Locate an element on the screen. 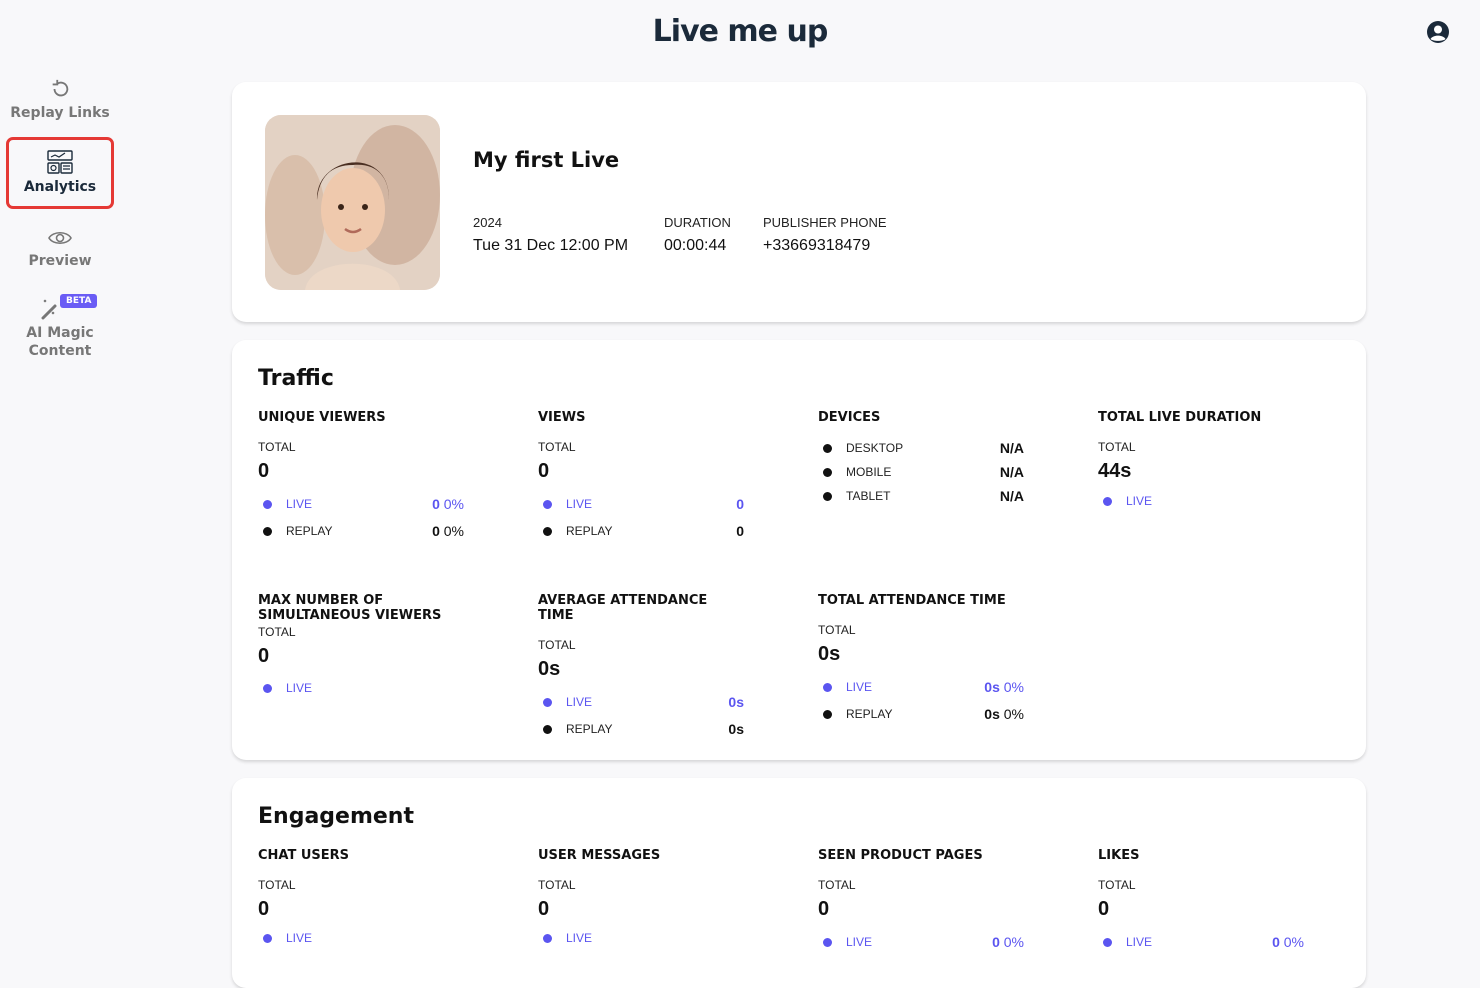 This screenshot has height=988, width=1480. replay-icon is located at coordinates (60, 88).